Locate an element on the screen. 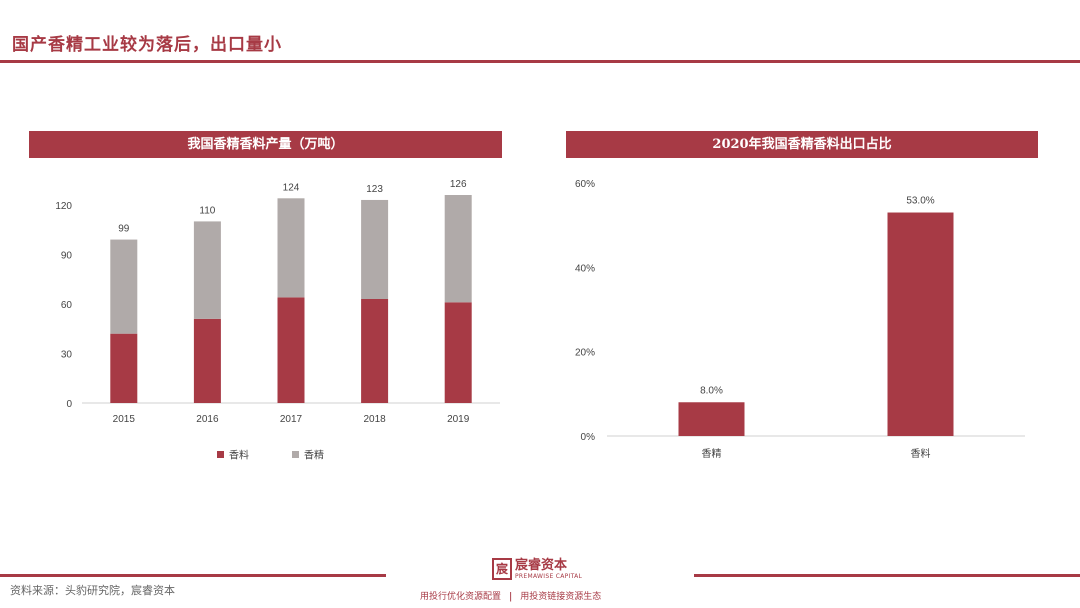 Image resolution: width=1080 pixels, height=608 pixels. production-x-tick: 2015 is located at coordinates (124, 419).